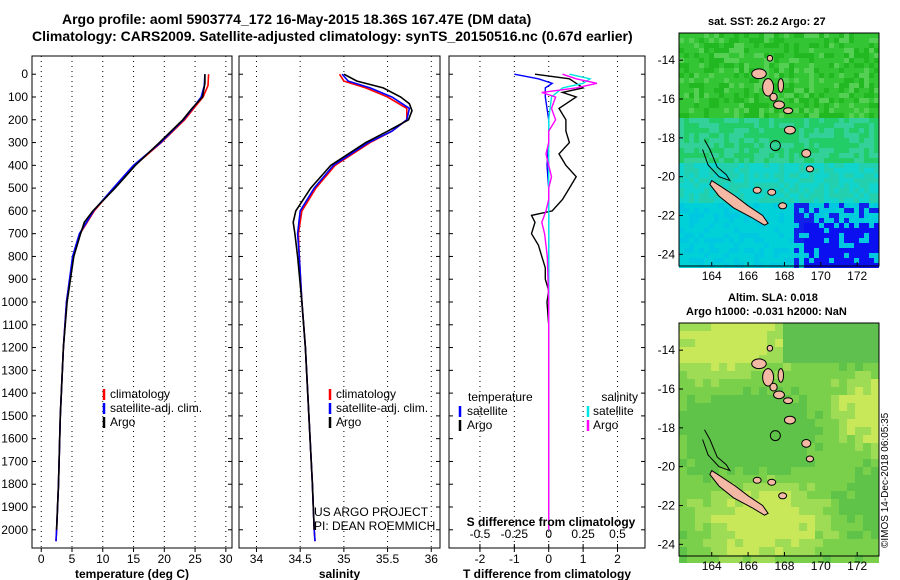  I want to click on legend-label-0-2: Argo, so click(123, 422).